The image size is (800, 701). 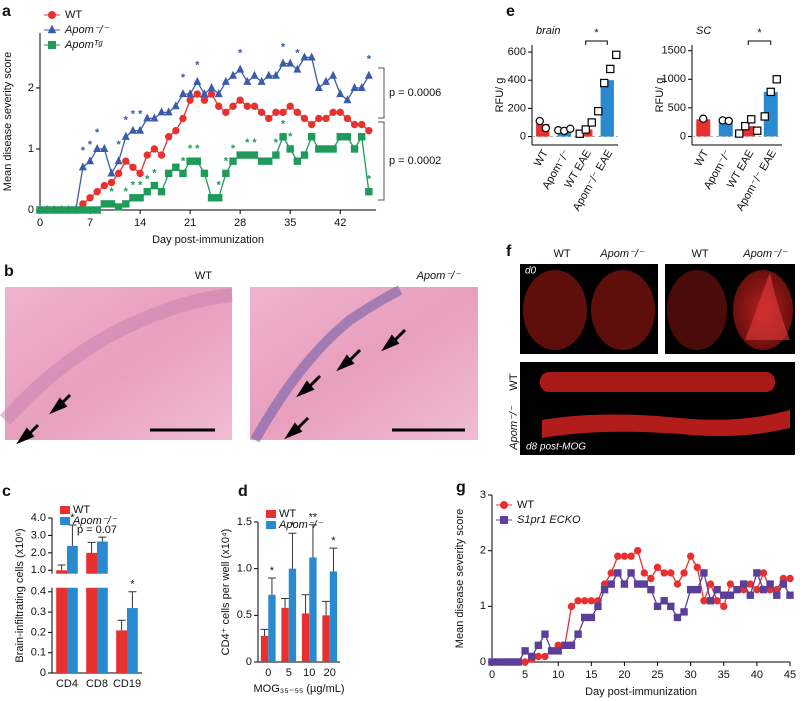 What do you see at coordinates (40, 223) in the screenshot?
I see `x-tick-label: 0` at bounding box center [40, 223].